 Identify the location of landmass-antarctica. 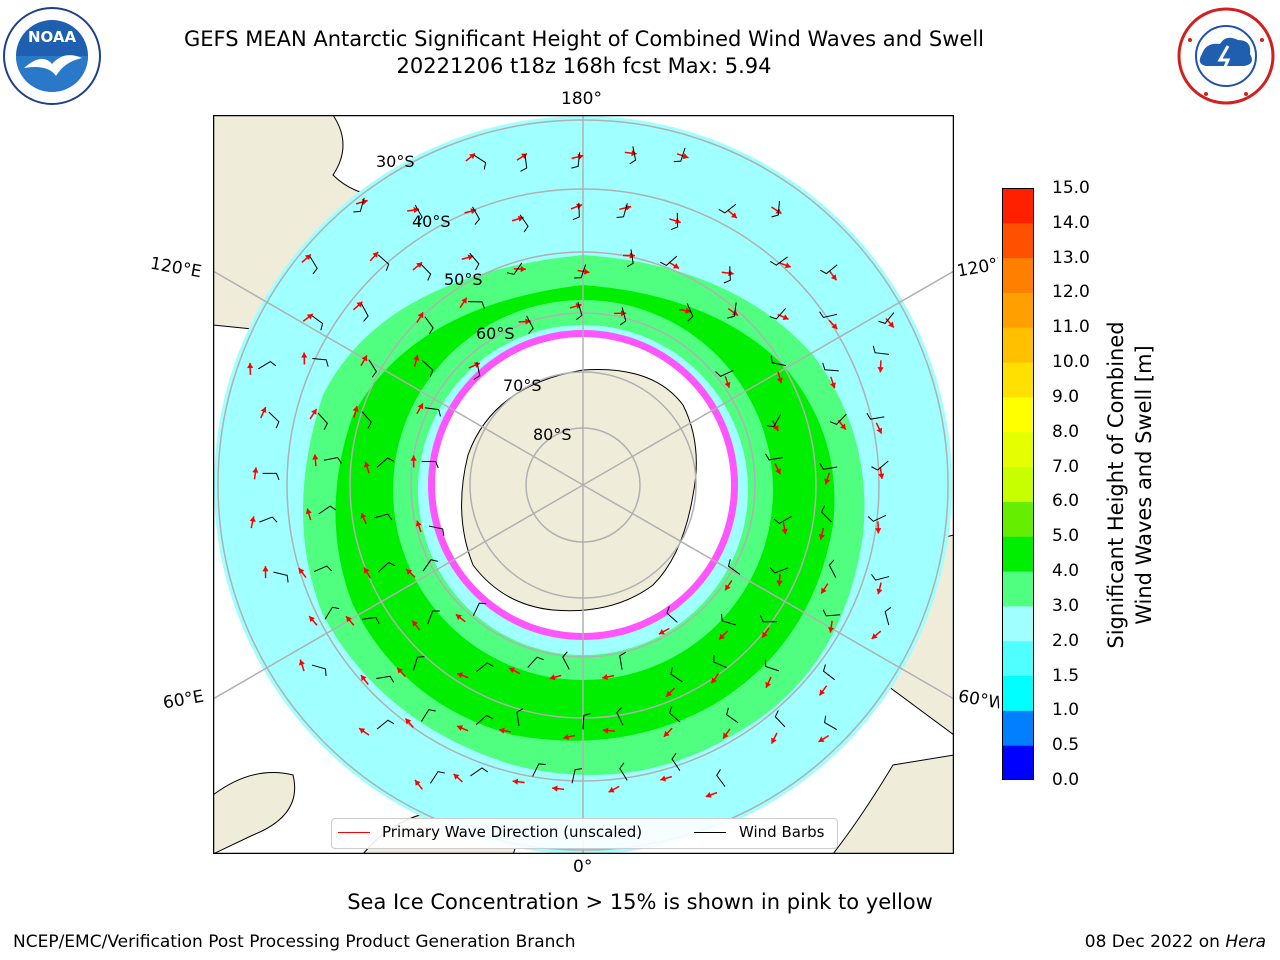
(579, 490).